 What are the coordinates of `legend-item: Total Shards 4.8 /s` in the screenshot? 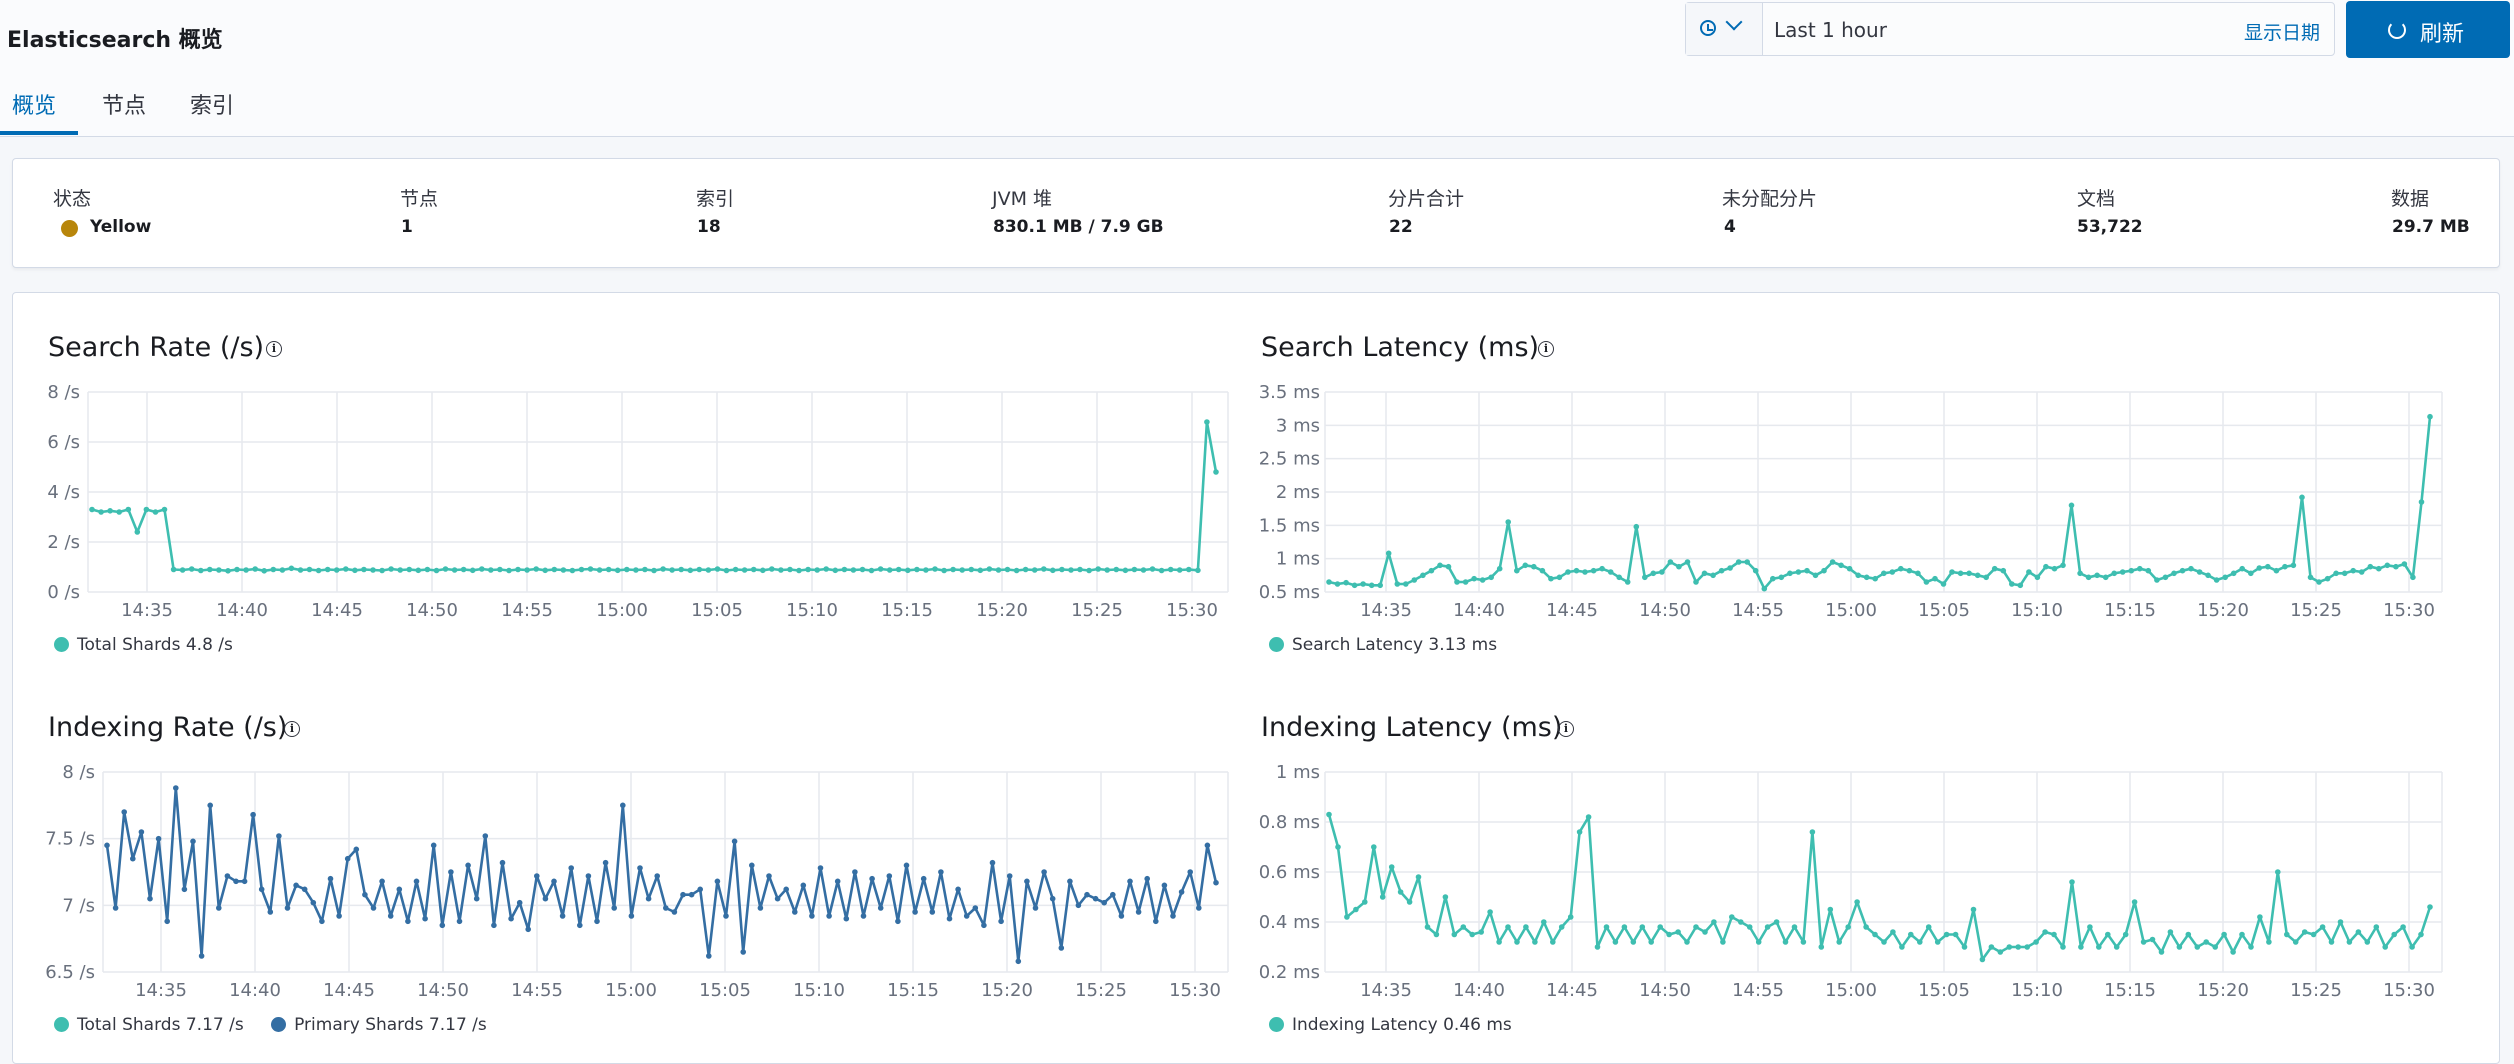 It's located at (143, 645).